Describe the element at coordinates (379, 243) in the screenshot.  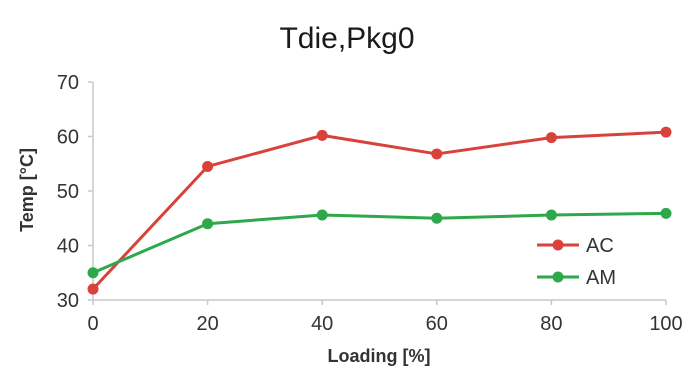
I see `series-line-am` at that location.